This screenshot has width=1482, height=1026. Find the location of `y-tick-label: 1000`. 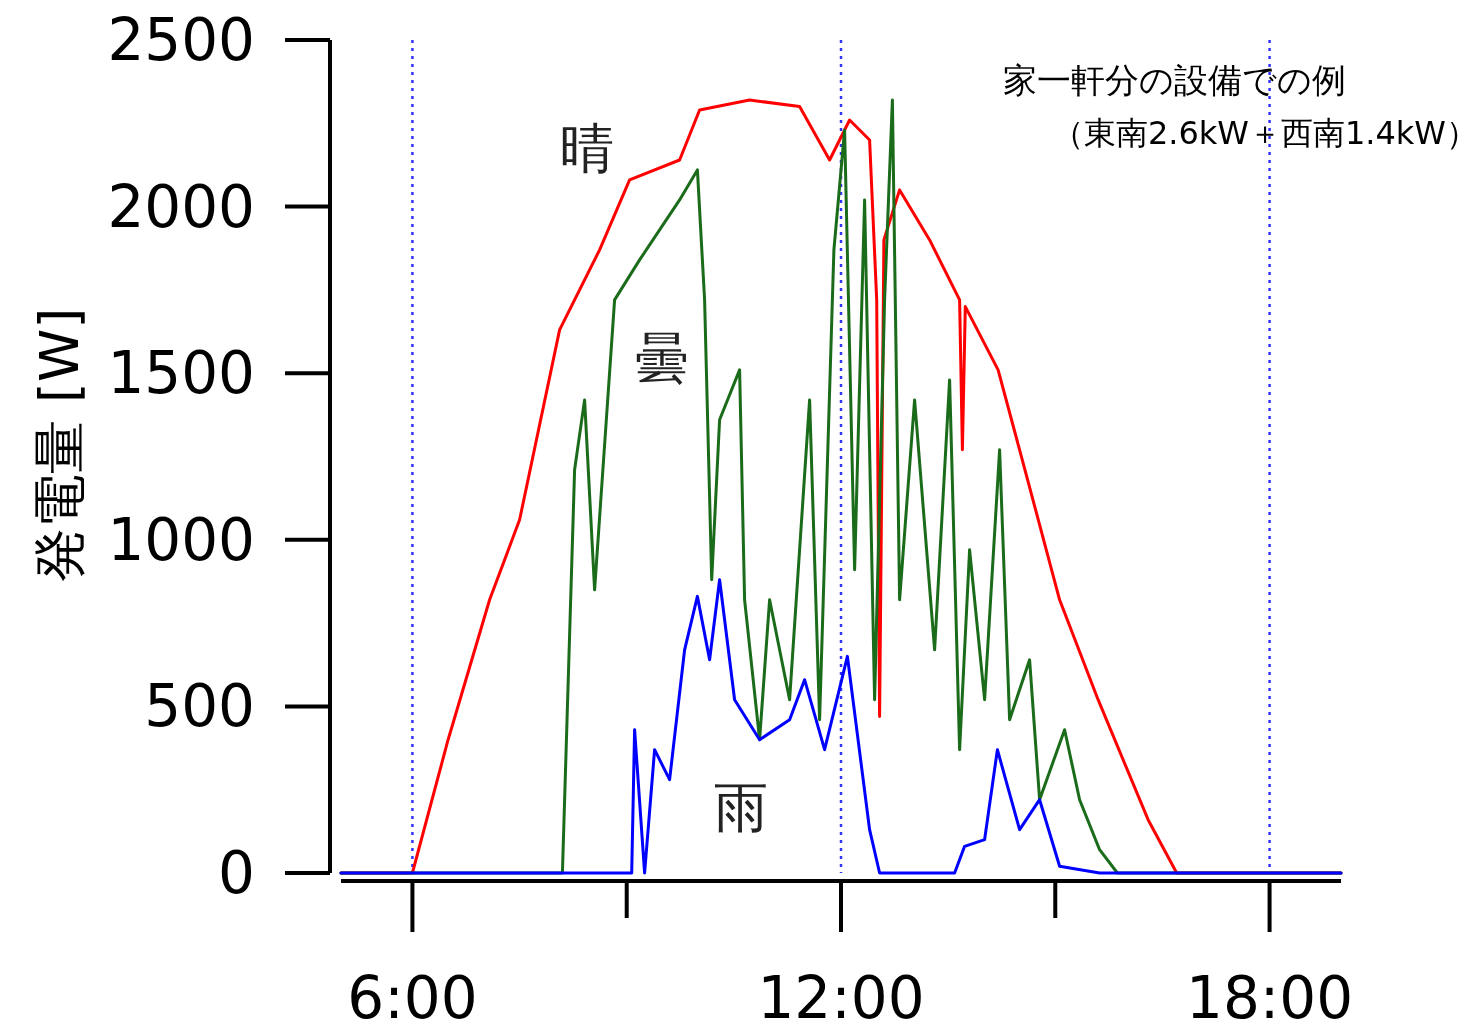

y-tick-label: 1000 is located at coordinates (181, 539).